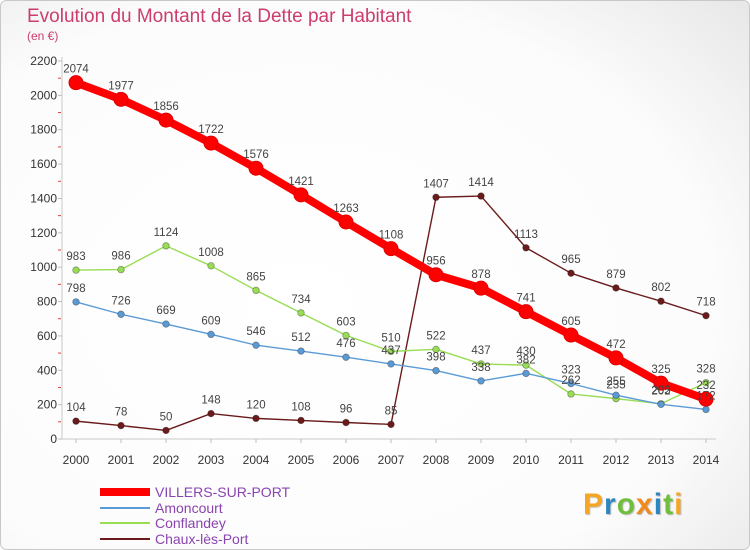  Describe the element at coordinates (571, 460) in the screenshot. I see `x-tick-label: 2011` at that location.